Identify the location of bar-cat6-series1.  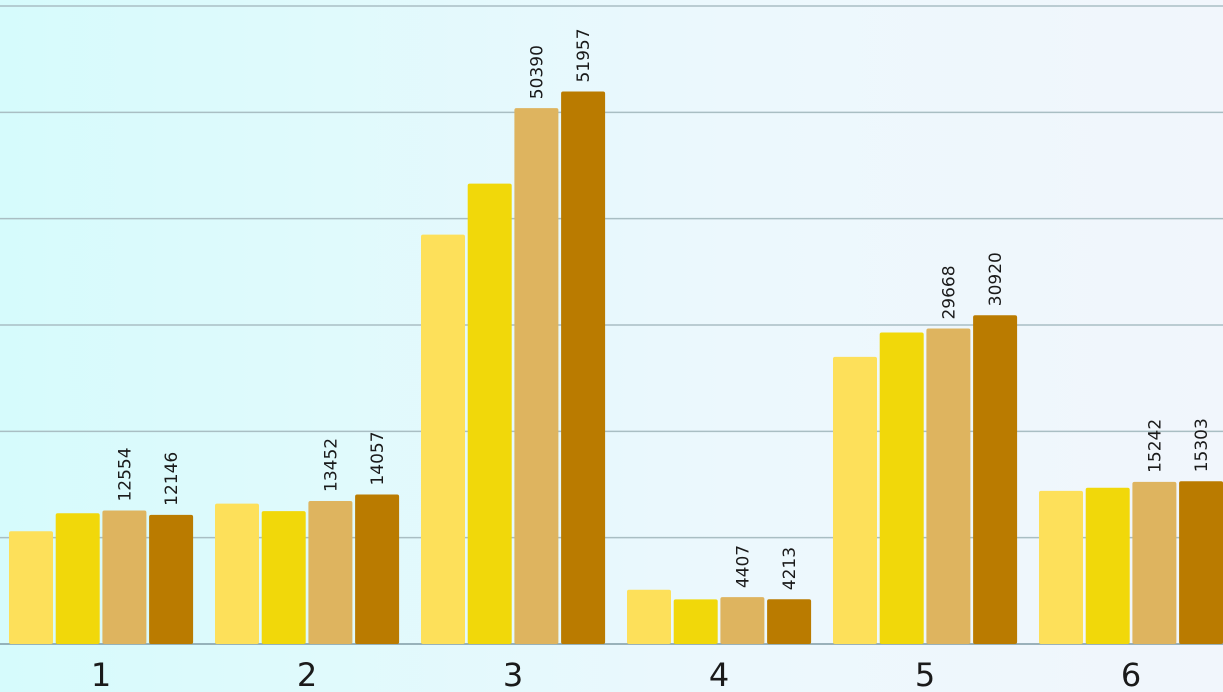
(1061, 567).